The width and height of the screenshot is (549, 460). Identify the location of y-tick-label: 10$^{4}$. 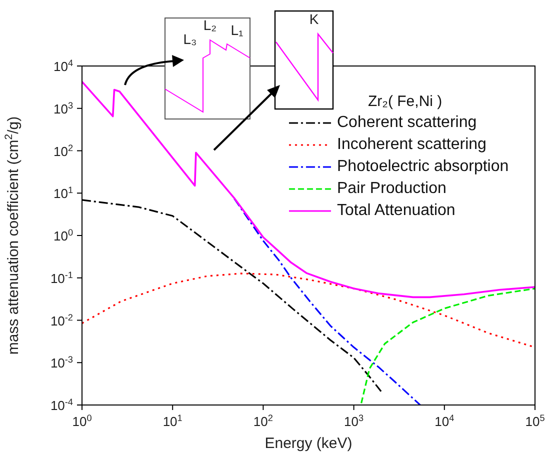
(63, 66).